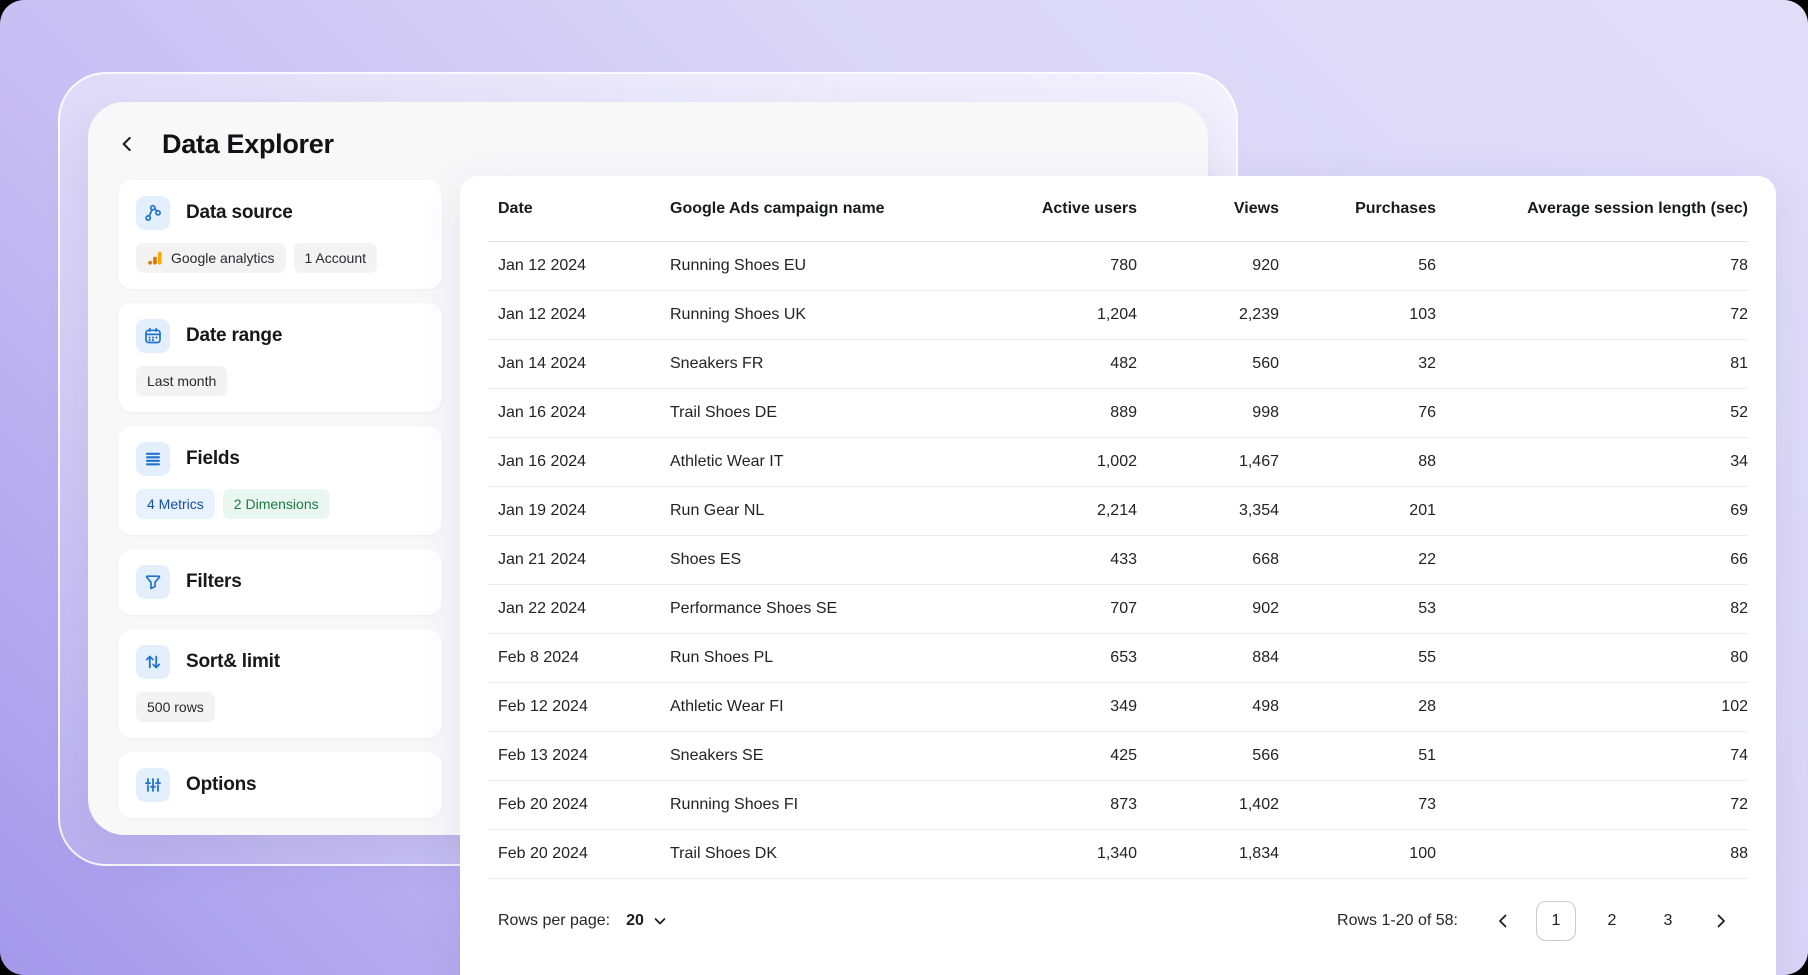  What do you see at coordinates (815, 609) in the screenshot?
I see `table-cell: Performance Shoes SE` at bounding box center [815, 609].